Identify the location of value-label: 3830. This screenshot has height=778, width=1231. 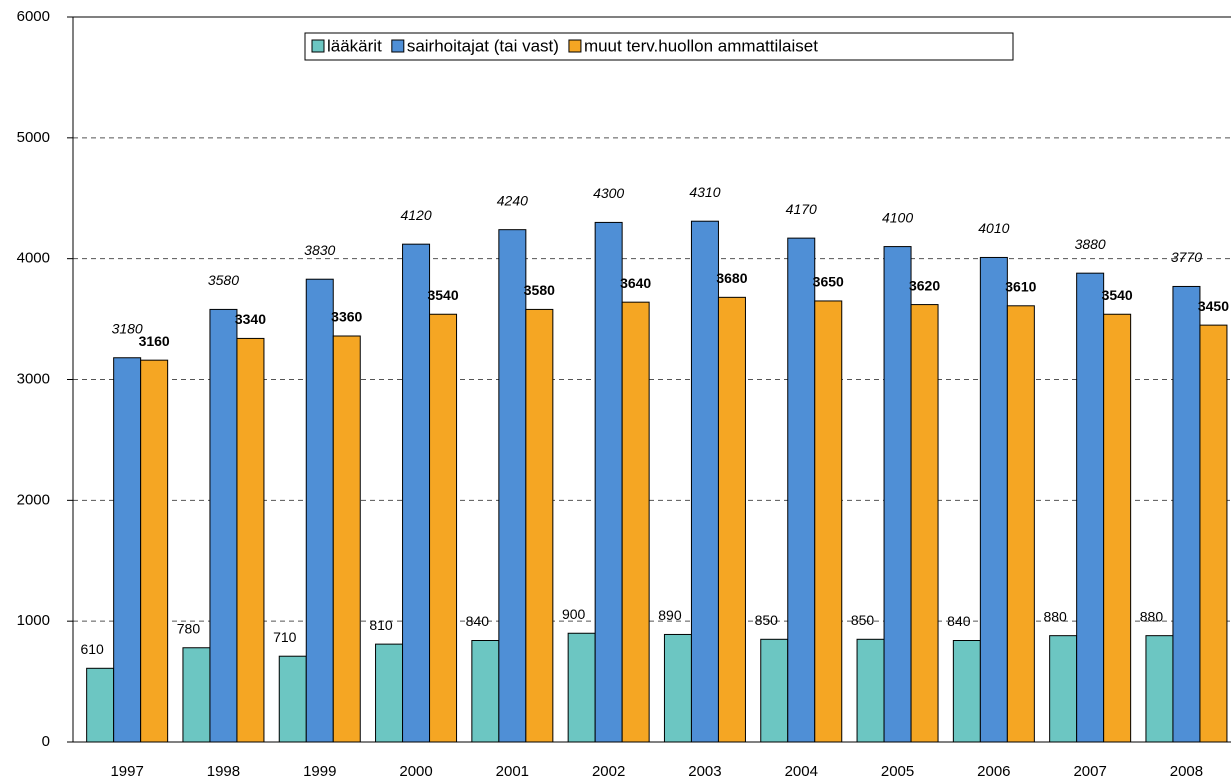
(319, 250).